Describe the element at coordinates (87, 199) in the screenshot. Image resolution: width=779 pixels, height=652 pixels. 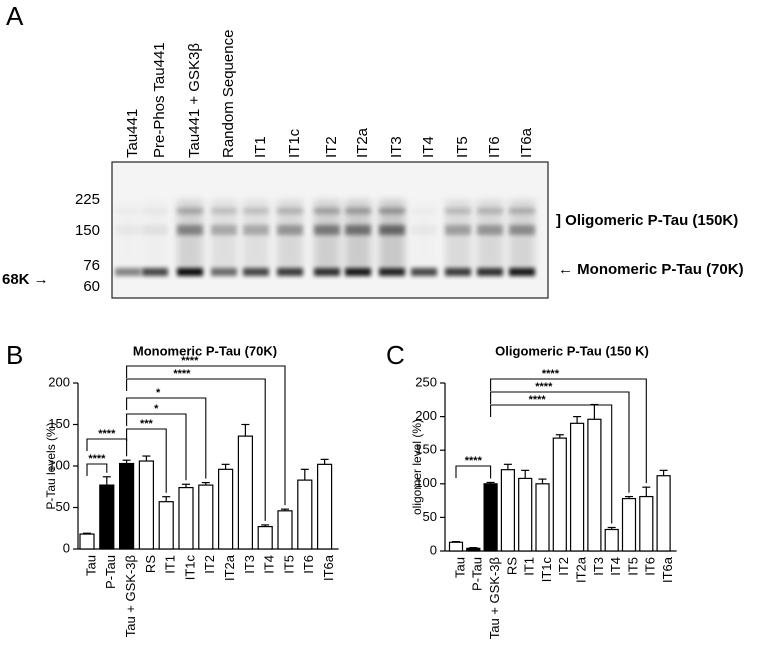
I see `mw-marker: 225` at that location.